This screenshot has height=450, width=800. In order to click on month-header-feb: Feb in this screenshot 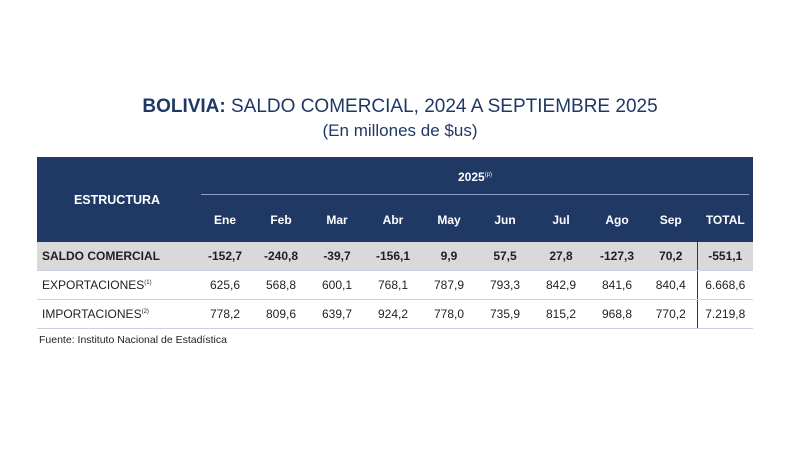, I will do `click(281, 219)`.